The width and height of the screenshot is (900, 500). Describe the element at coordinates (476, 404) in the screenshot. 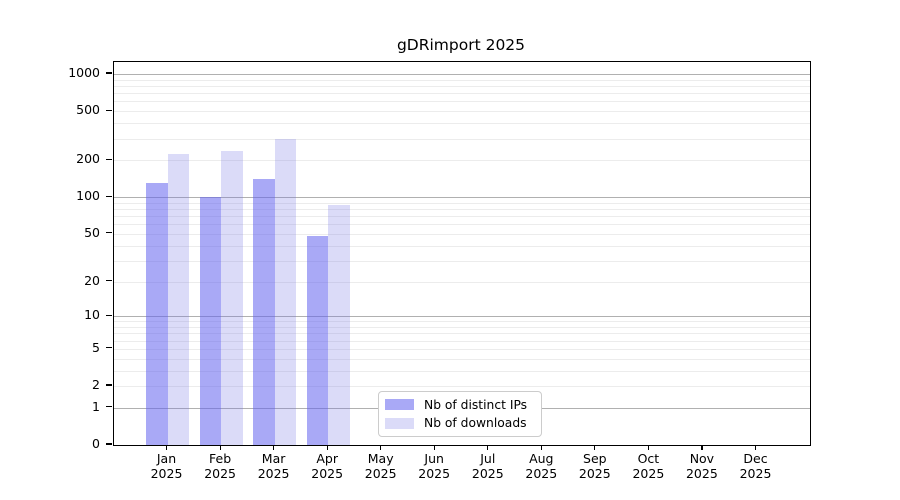

I see `legend-label-distinct-ips: Nb of distinct IPs` at that location.